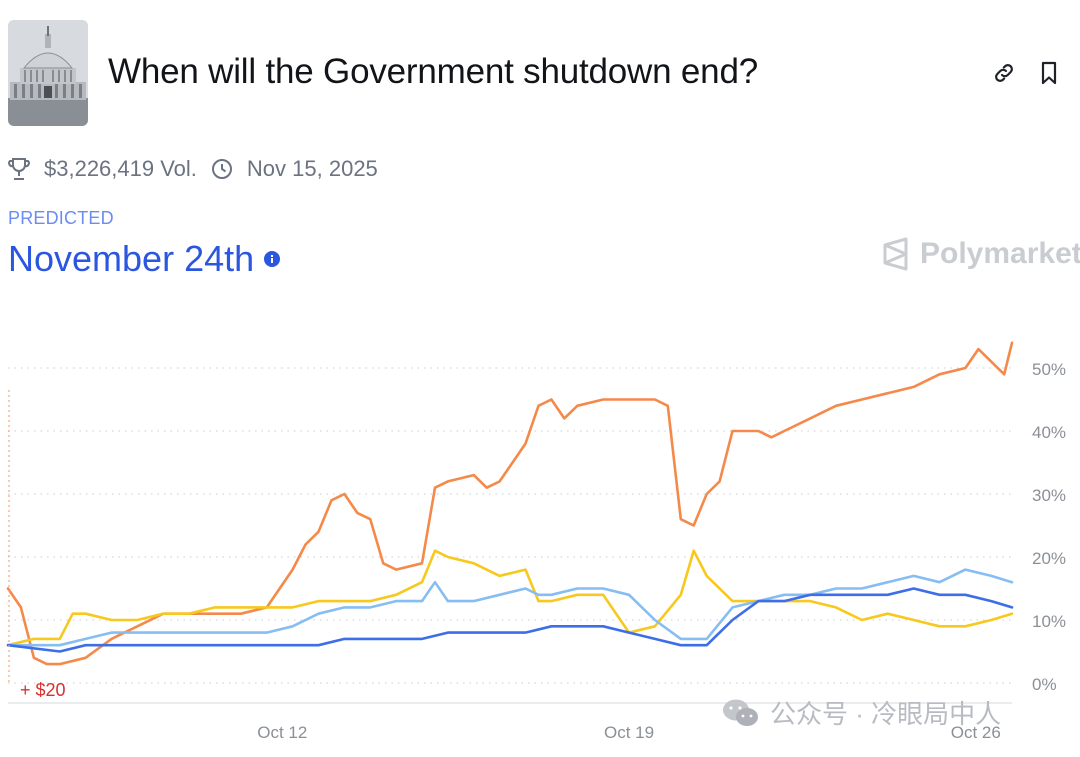 The height and width of the screenshot is (757, 1080). I want to click on predicted-outcome: November 24th, so click(144, 259).